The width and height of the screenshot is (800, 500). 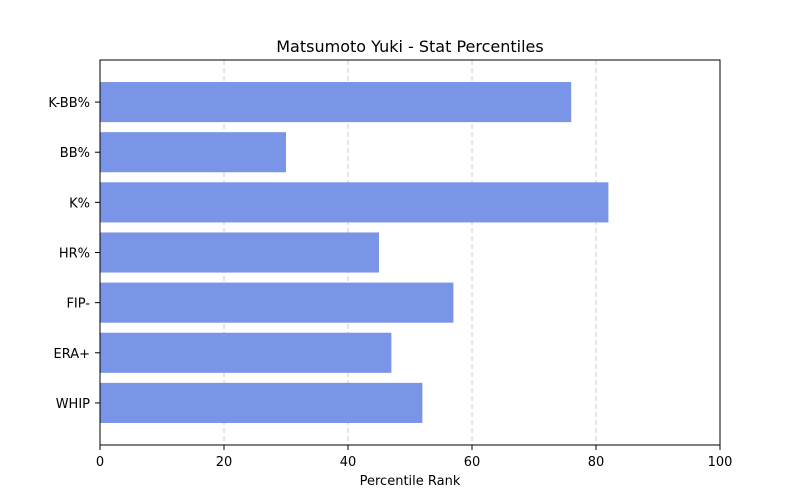 What do you see at coordinates (720, 462) in the screenshot?
I see `x-tick-label: 100` at bounding box center [720, 462].